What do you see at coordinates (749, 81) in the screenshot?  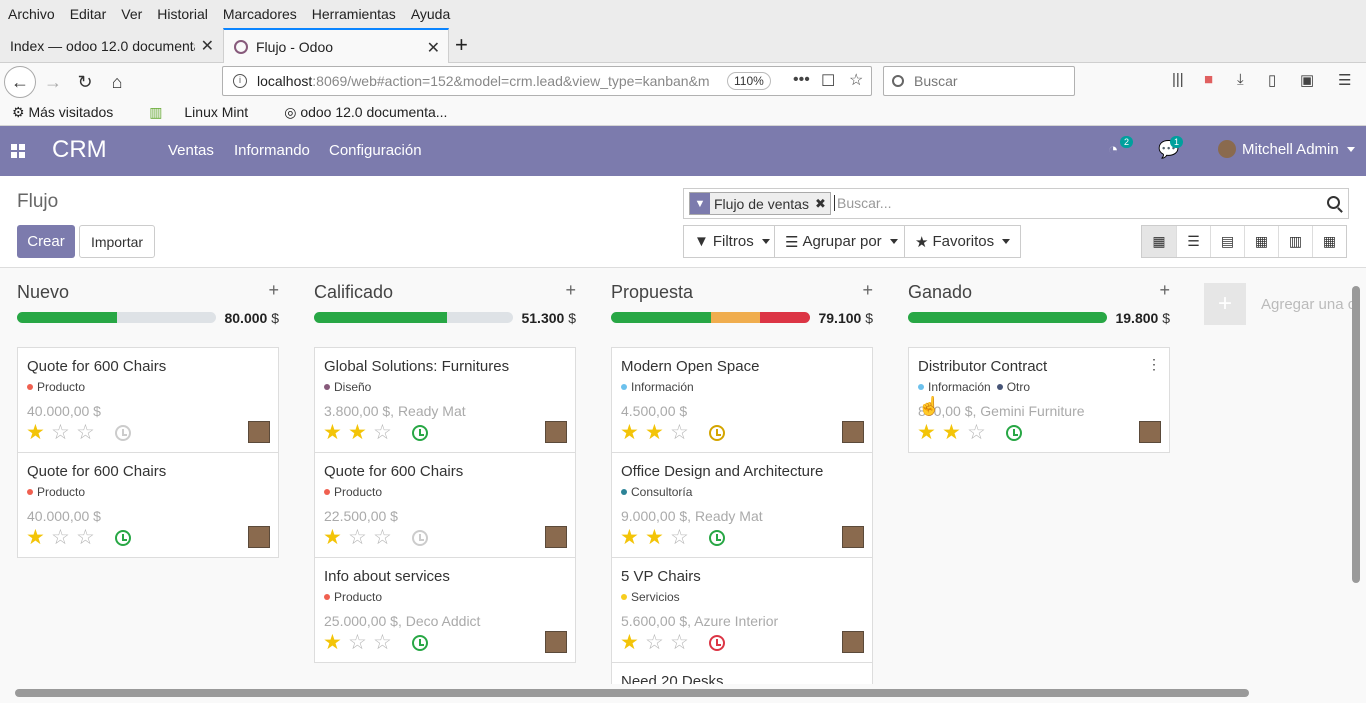 I see `zoom-level: 110%` at bounding box center [749, 81].